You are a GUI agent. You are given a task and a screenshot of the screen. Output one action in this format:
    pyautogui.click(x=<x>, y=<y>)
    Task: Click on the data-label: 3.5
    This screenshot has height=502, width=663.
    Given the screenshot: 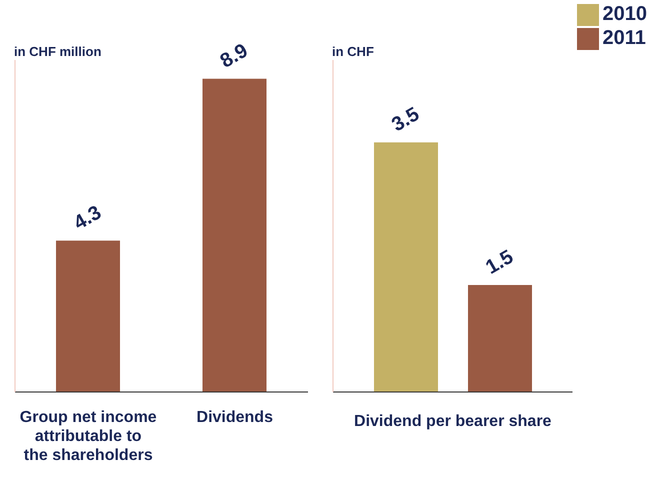 What is the action you would take?
    pyautogui.click(x=406, y=119)
    